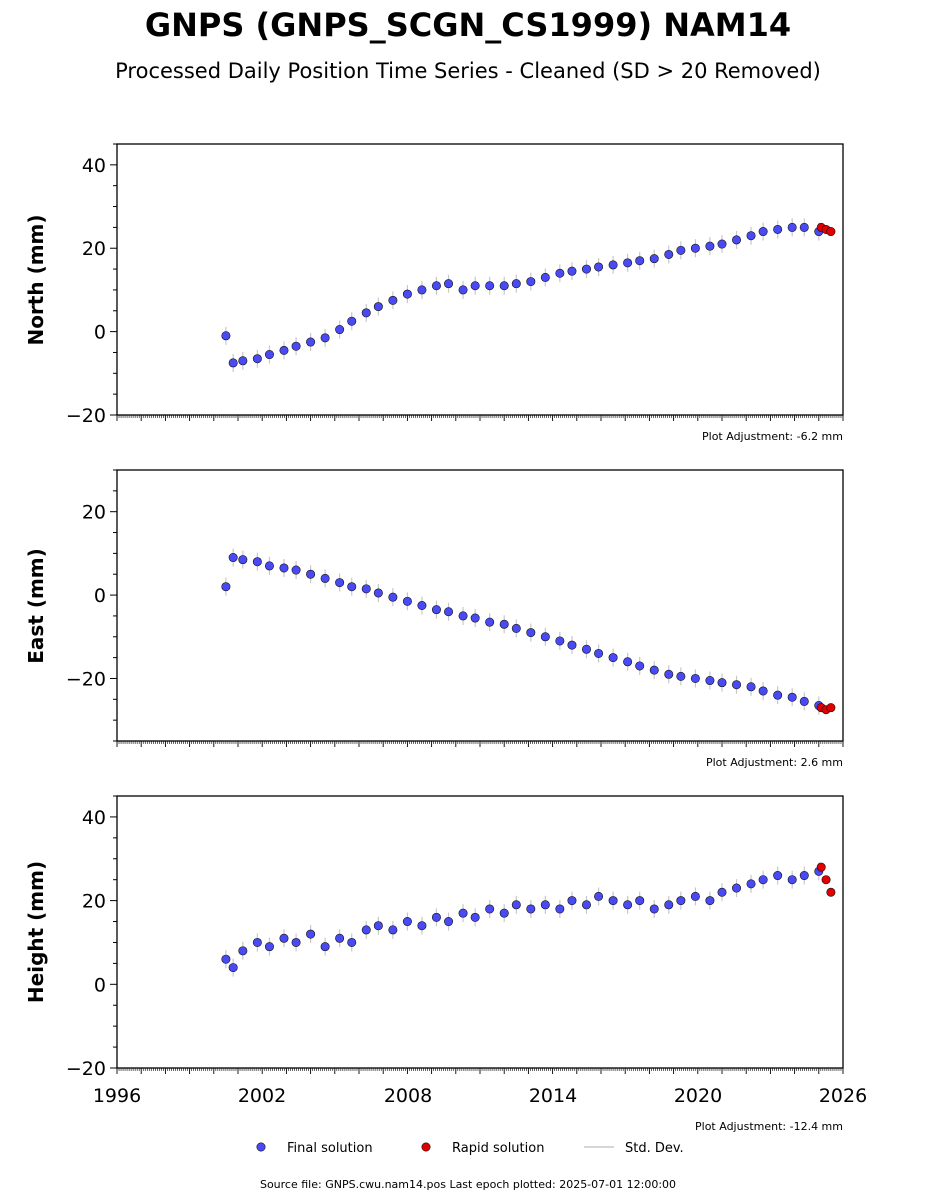 The height and width of the screenshot is (1200, 937). I want to click on north-y-tick-label: 40, so click(94, 166).